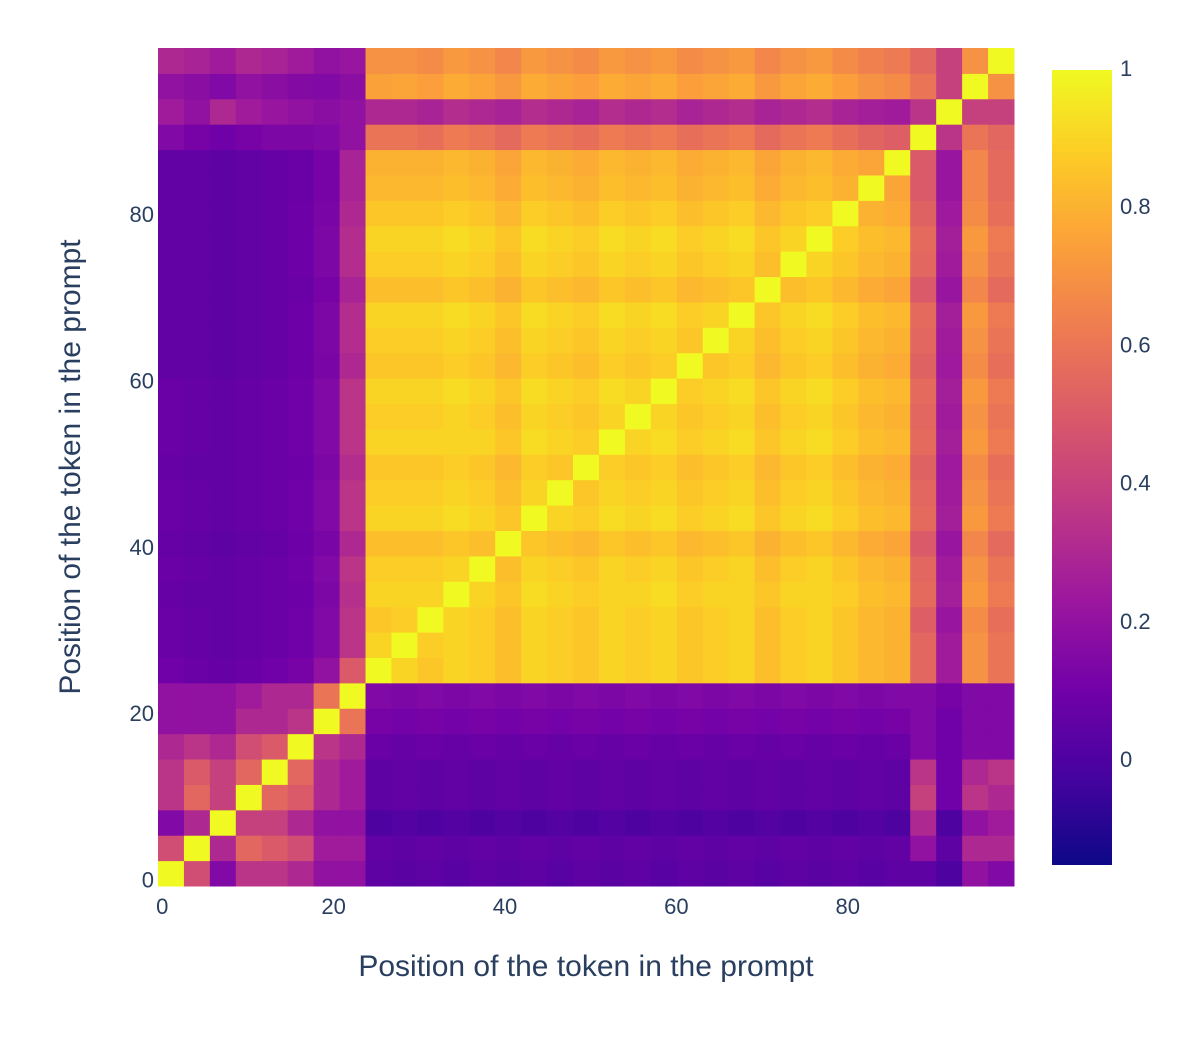 The image size is (1196, 1046). I want to click on x-tick-label: 80, so click(848, 906).